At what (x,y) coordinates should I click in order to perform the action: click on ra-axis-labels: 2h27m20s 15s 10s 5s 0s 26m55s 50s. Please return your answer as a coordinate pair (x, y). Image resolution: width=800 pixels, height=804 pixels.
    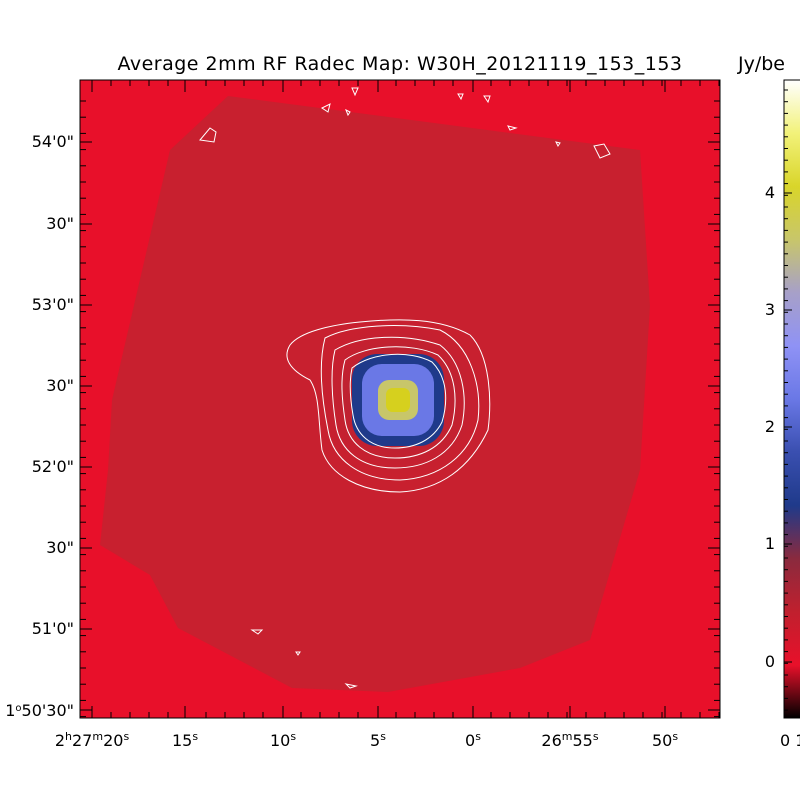
    Looking at the image, I should click on (366, 740).